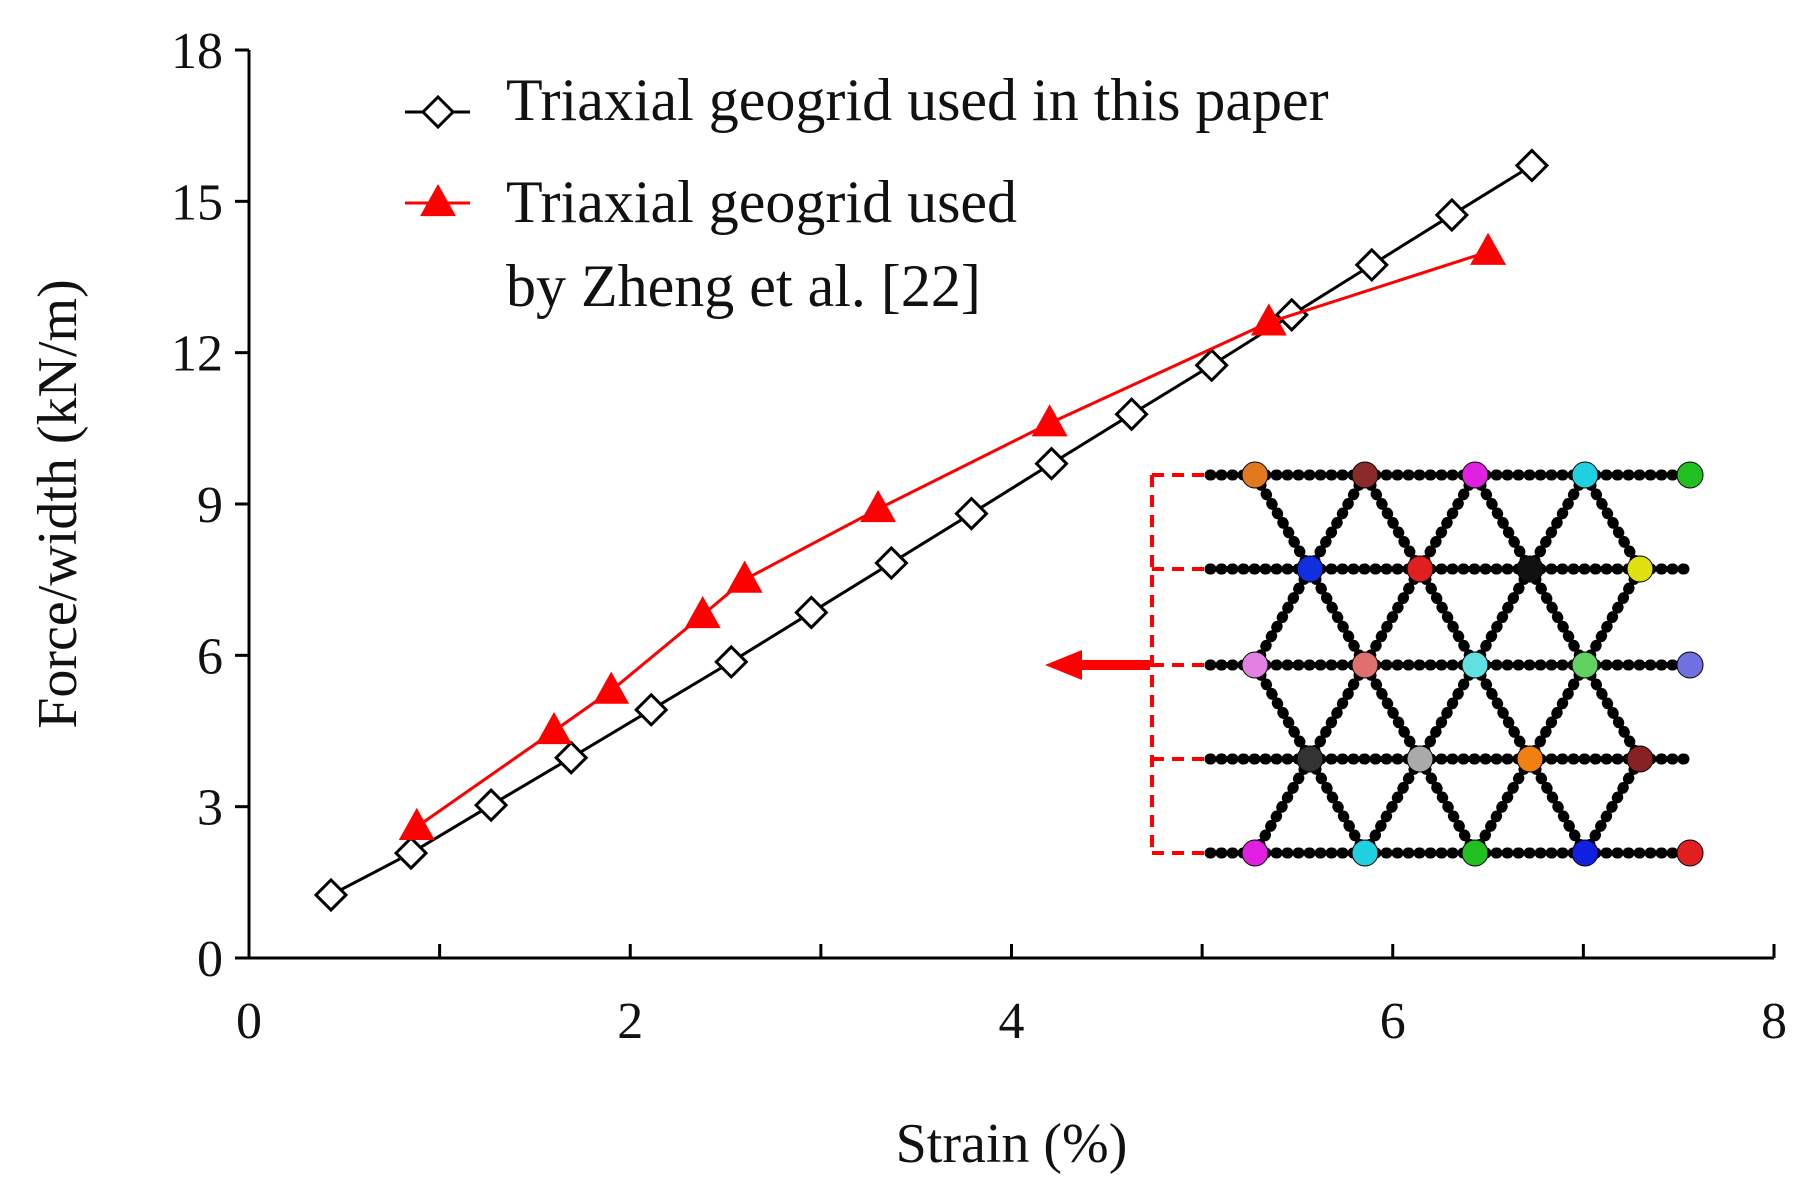 This screenshot has height=1188, width=1805. Describe the element at coordinates (1012, 1144) in the screenshot. I see `x-axis-label: Strain (%)` at that location.